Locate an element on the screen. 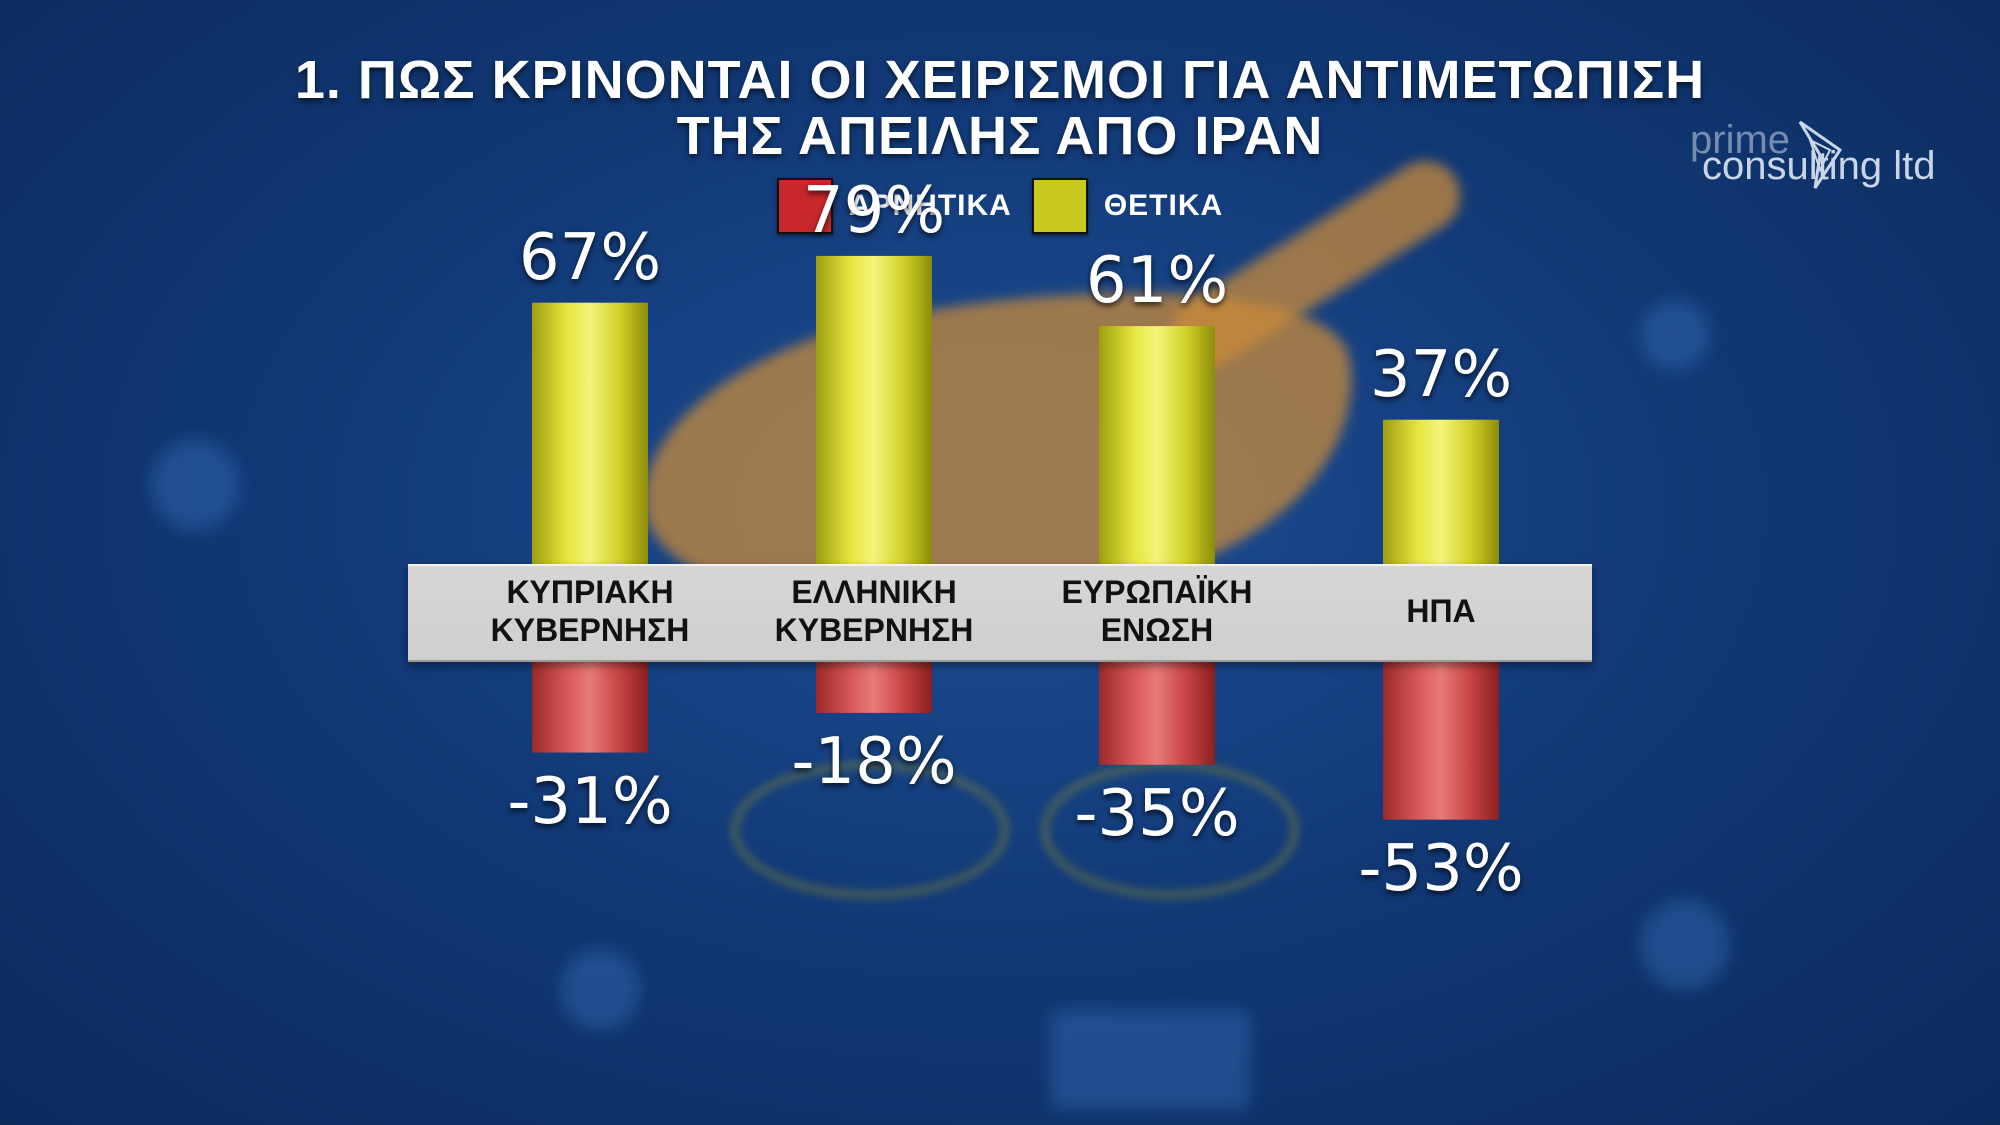  legend-swatch-positive is located at coordinates (1059, 206).